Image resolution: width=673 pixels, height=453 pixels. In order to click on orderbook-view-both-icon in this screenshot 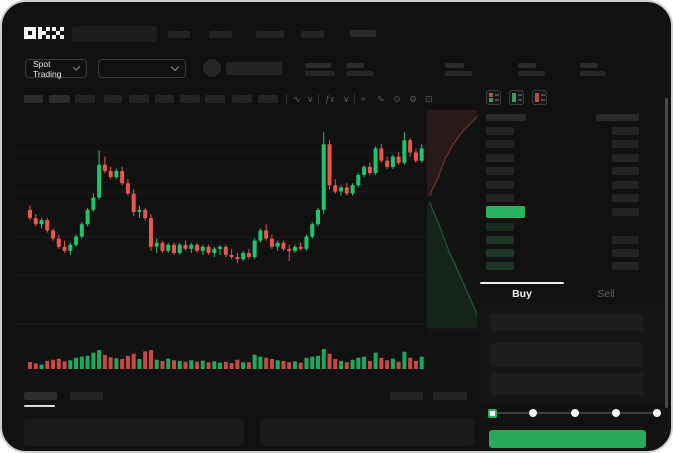, I will do `click(493, 97)`.